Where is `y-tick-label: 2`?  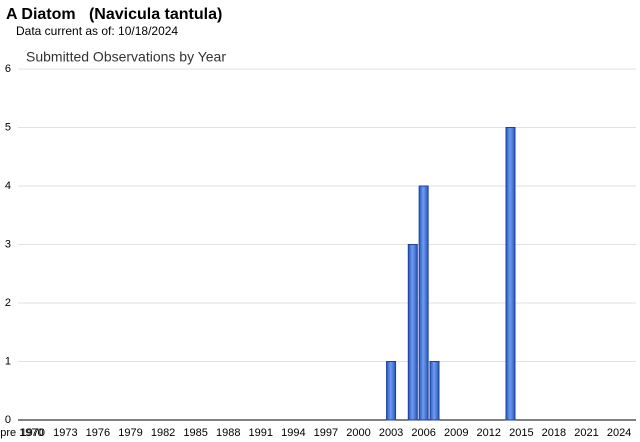
y-tick-label: 2 is located at coordinates (8, 303).